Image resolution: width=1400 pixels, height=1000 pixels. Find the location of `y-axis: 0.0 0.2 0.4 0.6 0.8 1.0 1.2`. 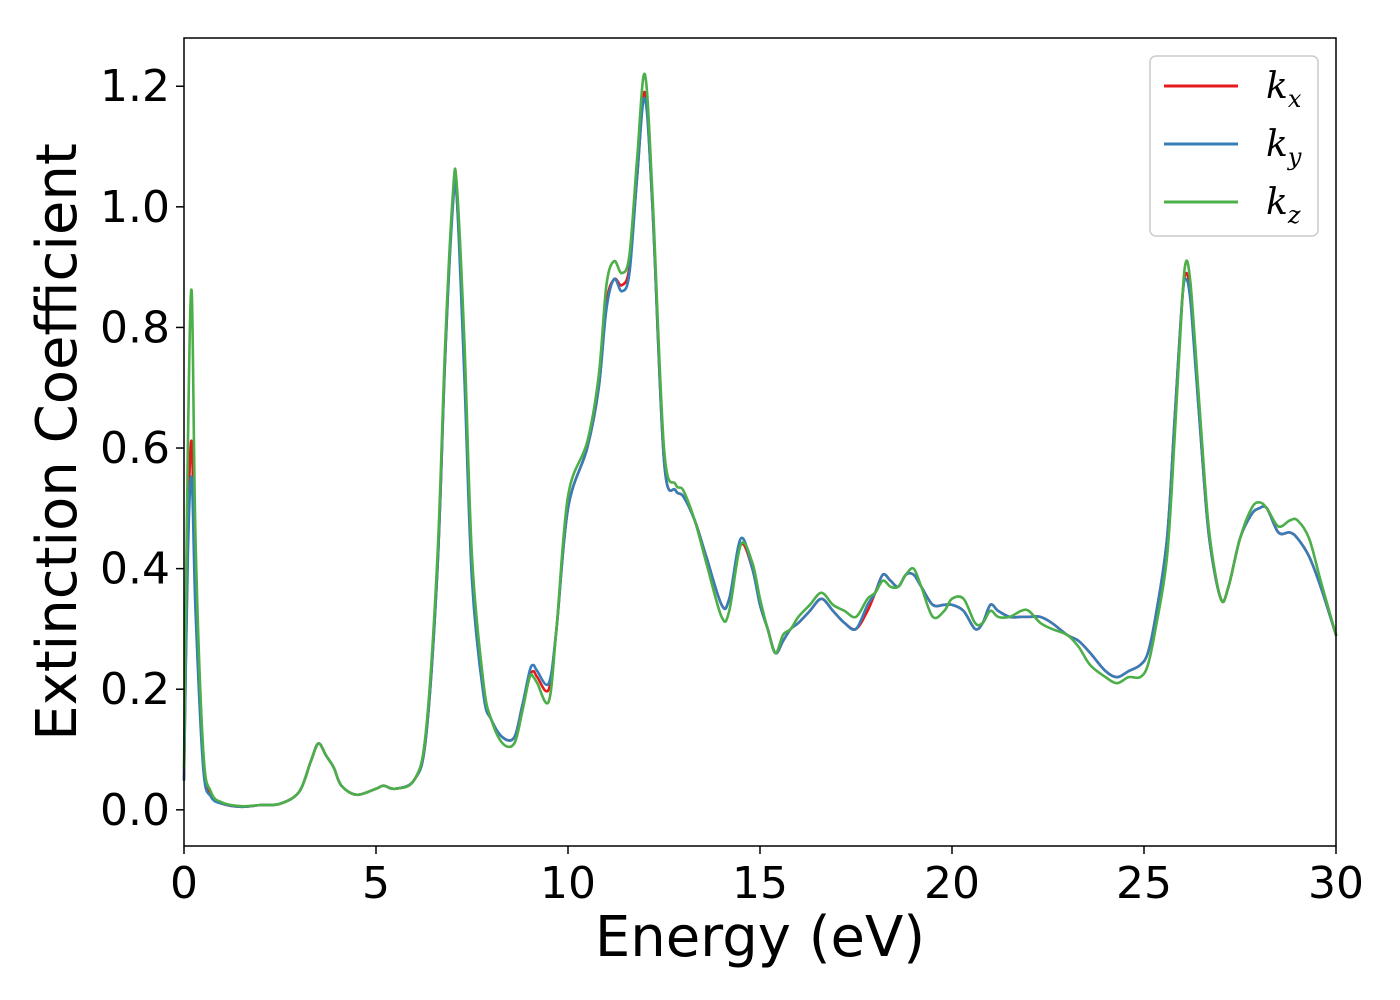

y-axis: 0.0 0.2 0.4 0.6 0.8 1.0 1.2 is located at coordinates (142, 448).